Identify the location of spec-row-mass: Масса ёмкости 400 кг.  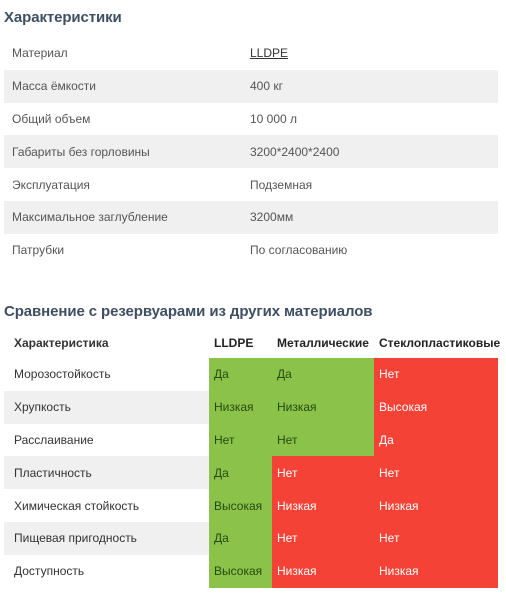
(251, 86).